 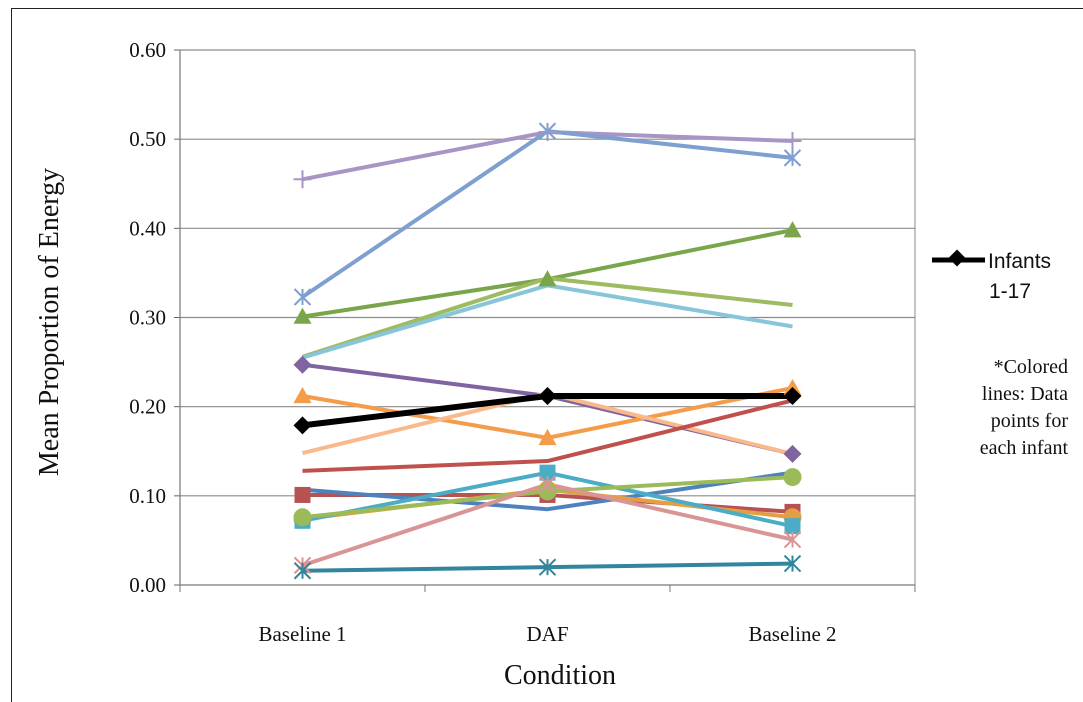 What do you see at coordinates (1010, 291) in the screenshot?
I see `legend-label-line2: 1-17` at bounding box center [1010, 291].